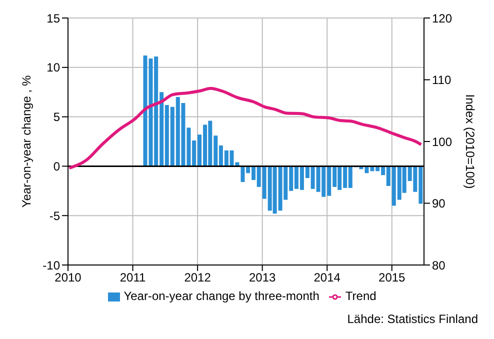  What do you see at coordinates (442, 141) in the screenshot?
I see `y2-tick-label: 100` at bounding box center [442, 141].